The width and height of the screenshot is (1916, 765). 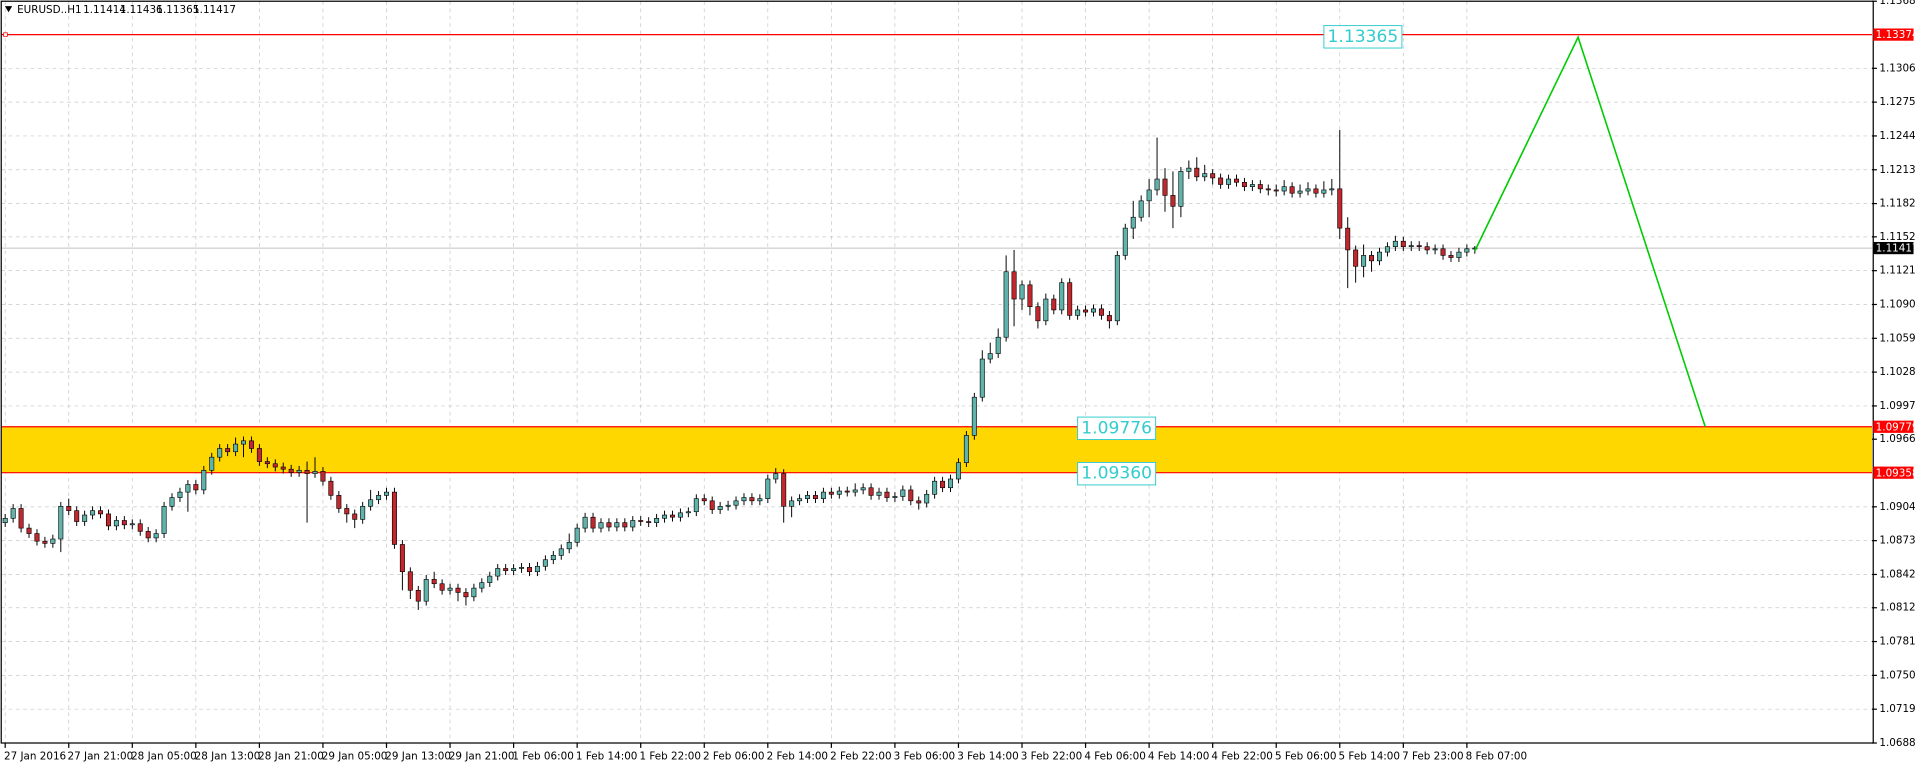 What do you see at coordinates (606, 756) in the screenshot?
I see `x-tick-label: 1 Feb 14:00` at bounding box center [606, 756].